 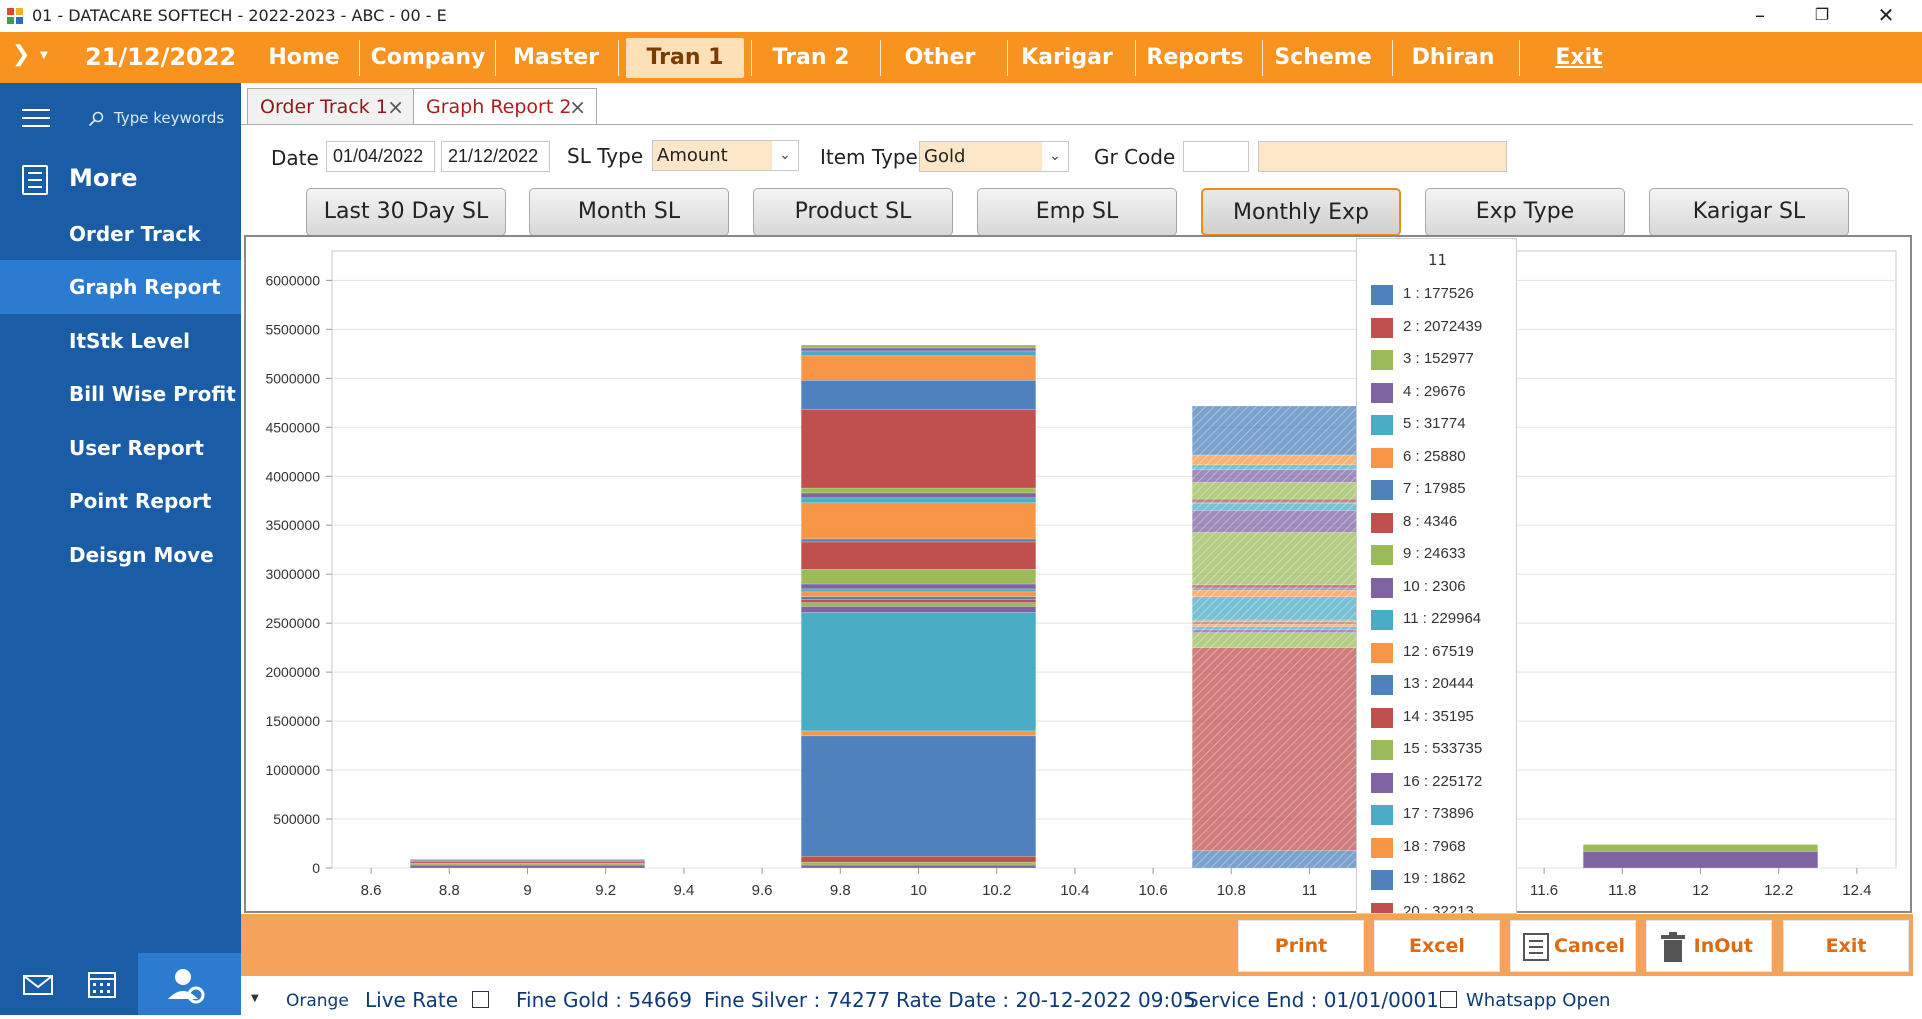 I want to click on item-type-select: Gold ⌄, so click(x=994, y=156).